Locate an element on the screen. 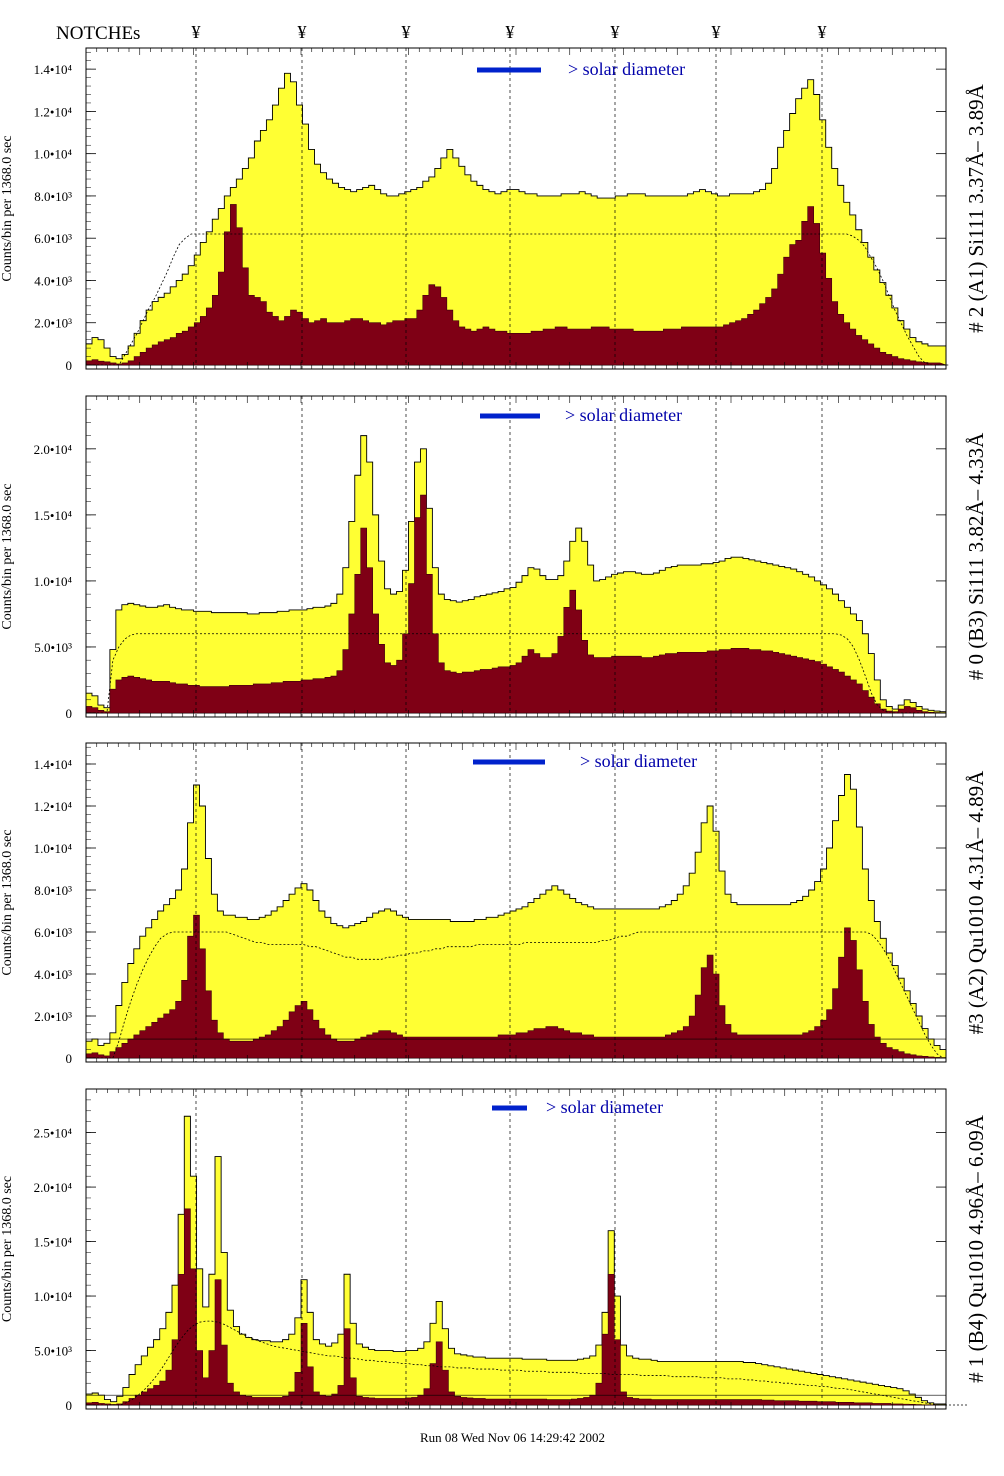  notch-symbol-2: ¥ is located at coordinates (302, 32).